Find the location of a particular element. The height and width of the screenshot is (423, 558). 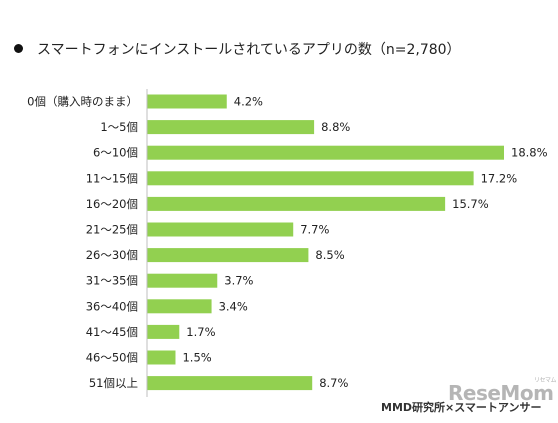

category-label: 21～25個 is located at coordinates (112, 230).